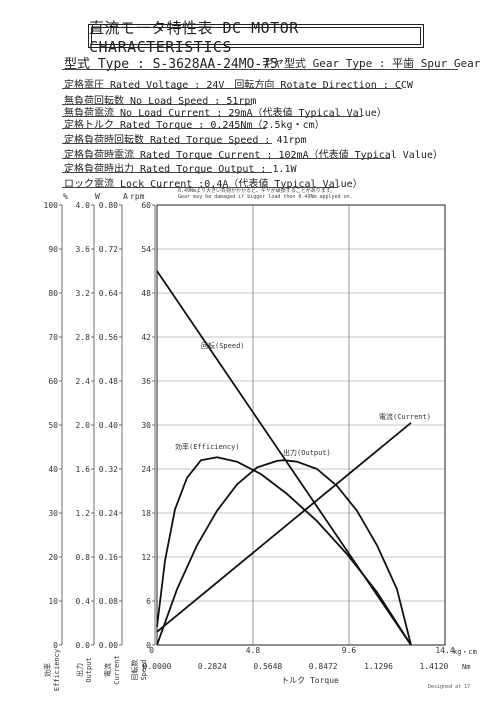 Image resolution: width=500 pixels, height=707 pixels. What do you see at coordinates (146, 381) in the screenshot?
I see `tick-label: 36` at bounding box center [146, 381].